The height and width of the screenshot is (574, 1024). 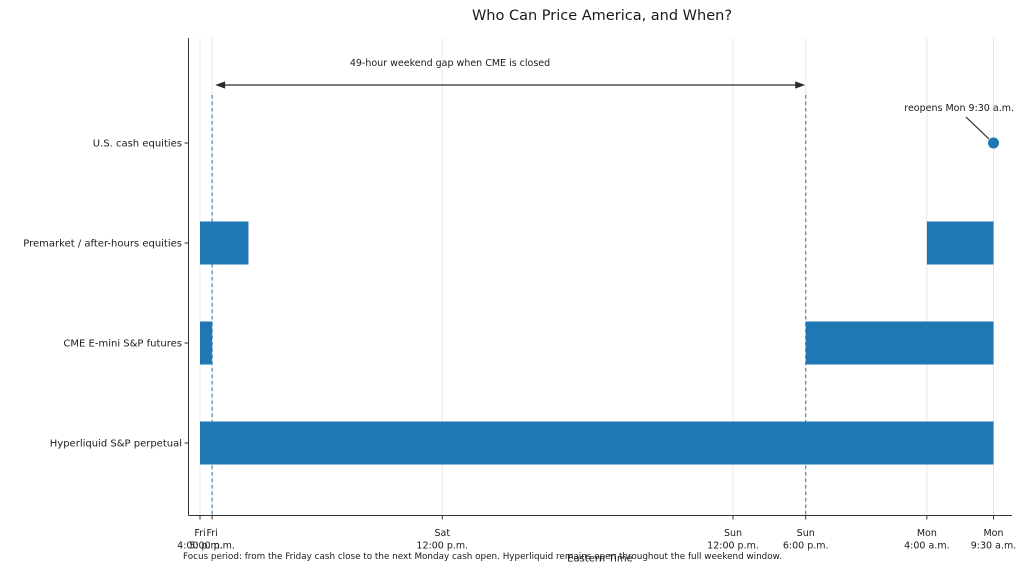 I want to click on x-tick-label-time: 4:00 p.m., so click(x=200, y=546).